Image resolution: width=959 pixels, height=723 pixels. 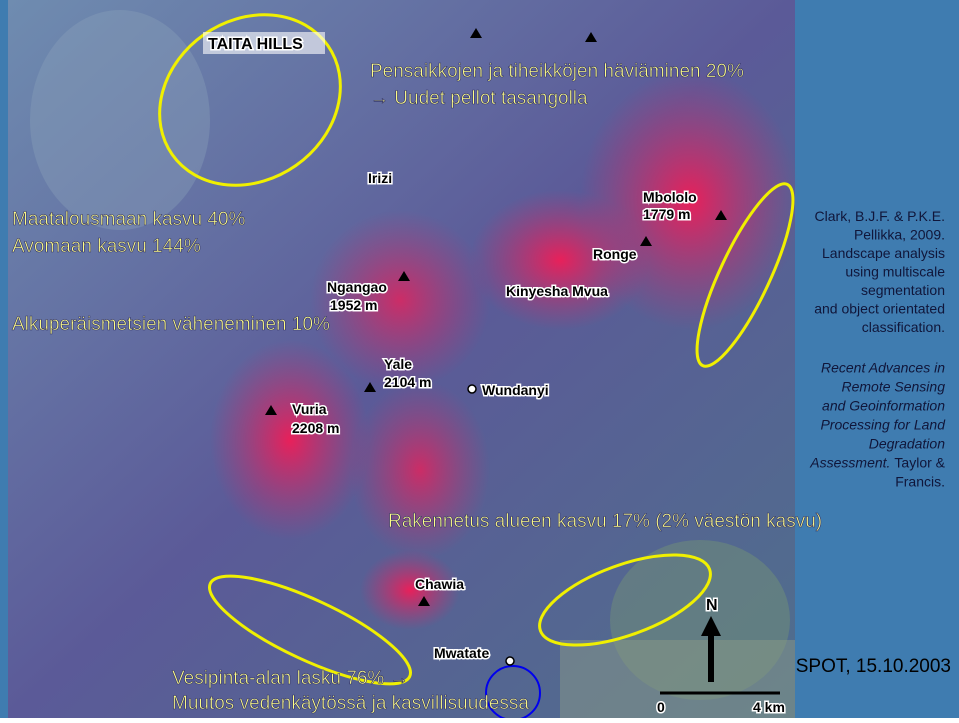 I want to click on scale-label: 0, so click(x=661, y=707).